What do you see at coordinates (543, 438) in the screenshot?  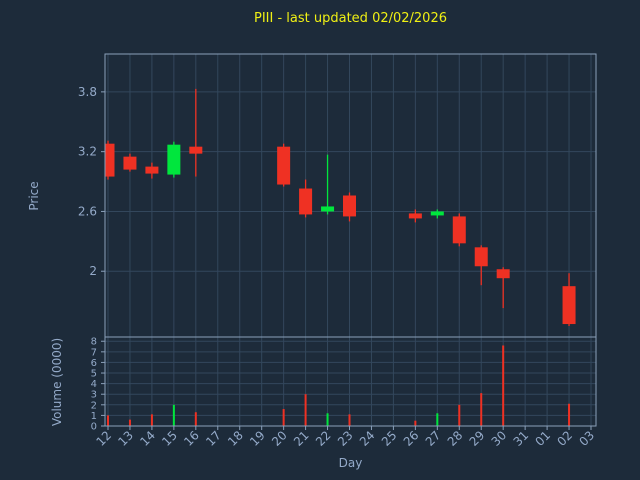 I see `x-tick-label: 01` at bounding box center [543, 438].